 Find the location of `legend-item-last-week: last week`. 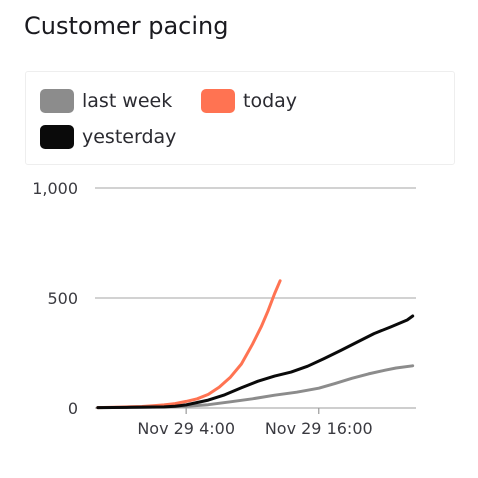

legend-item-last-week: last week is located at coordinates (106, 101).